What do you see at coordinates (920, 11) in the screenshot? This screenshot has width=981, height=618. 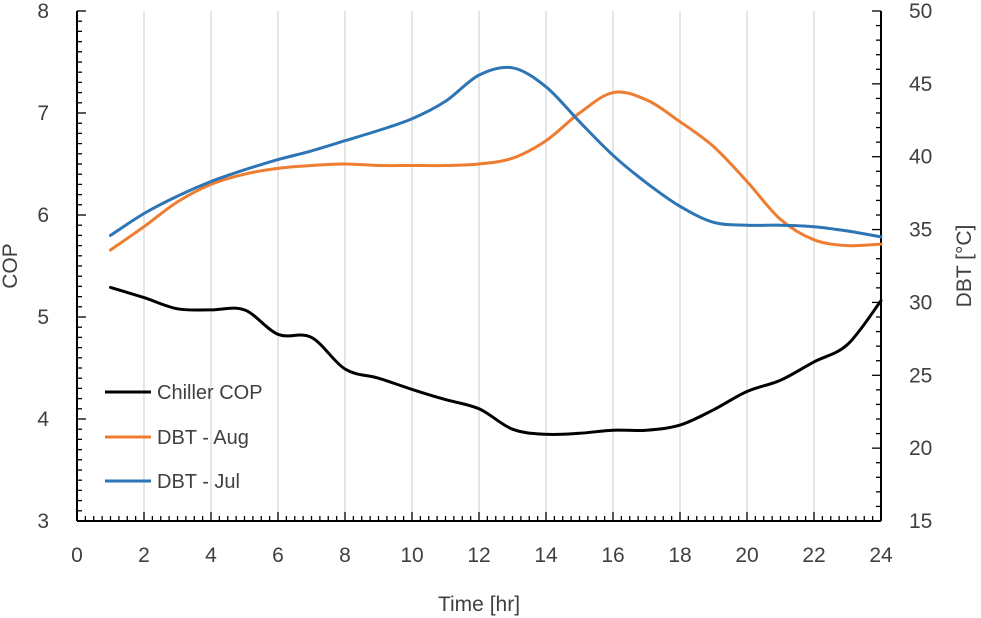 I see `y-right-tick-label: 50` at bounding box center [920, 11].